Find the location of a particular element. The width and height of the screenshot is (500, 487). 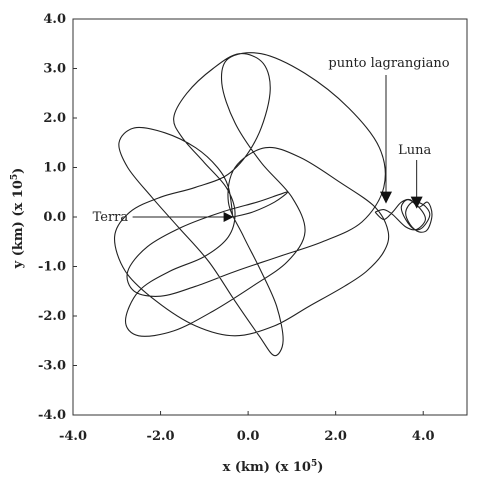

y-tick-label: -3.0 is located at coordinates (52, 366).